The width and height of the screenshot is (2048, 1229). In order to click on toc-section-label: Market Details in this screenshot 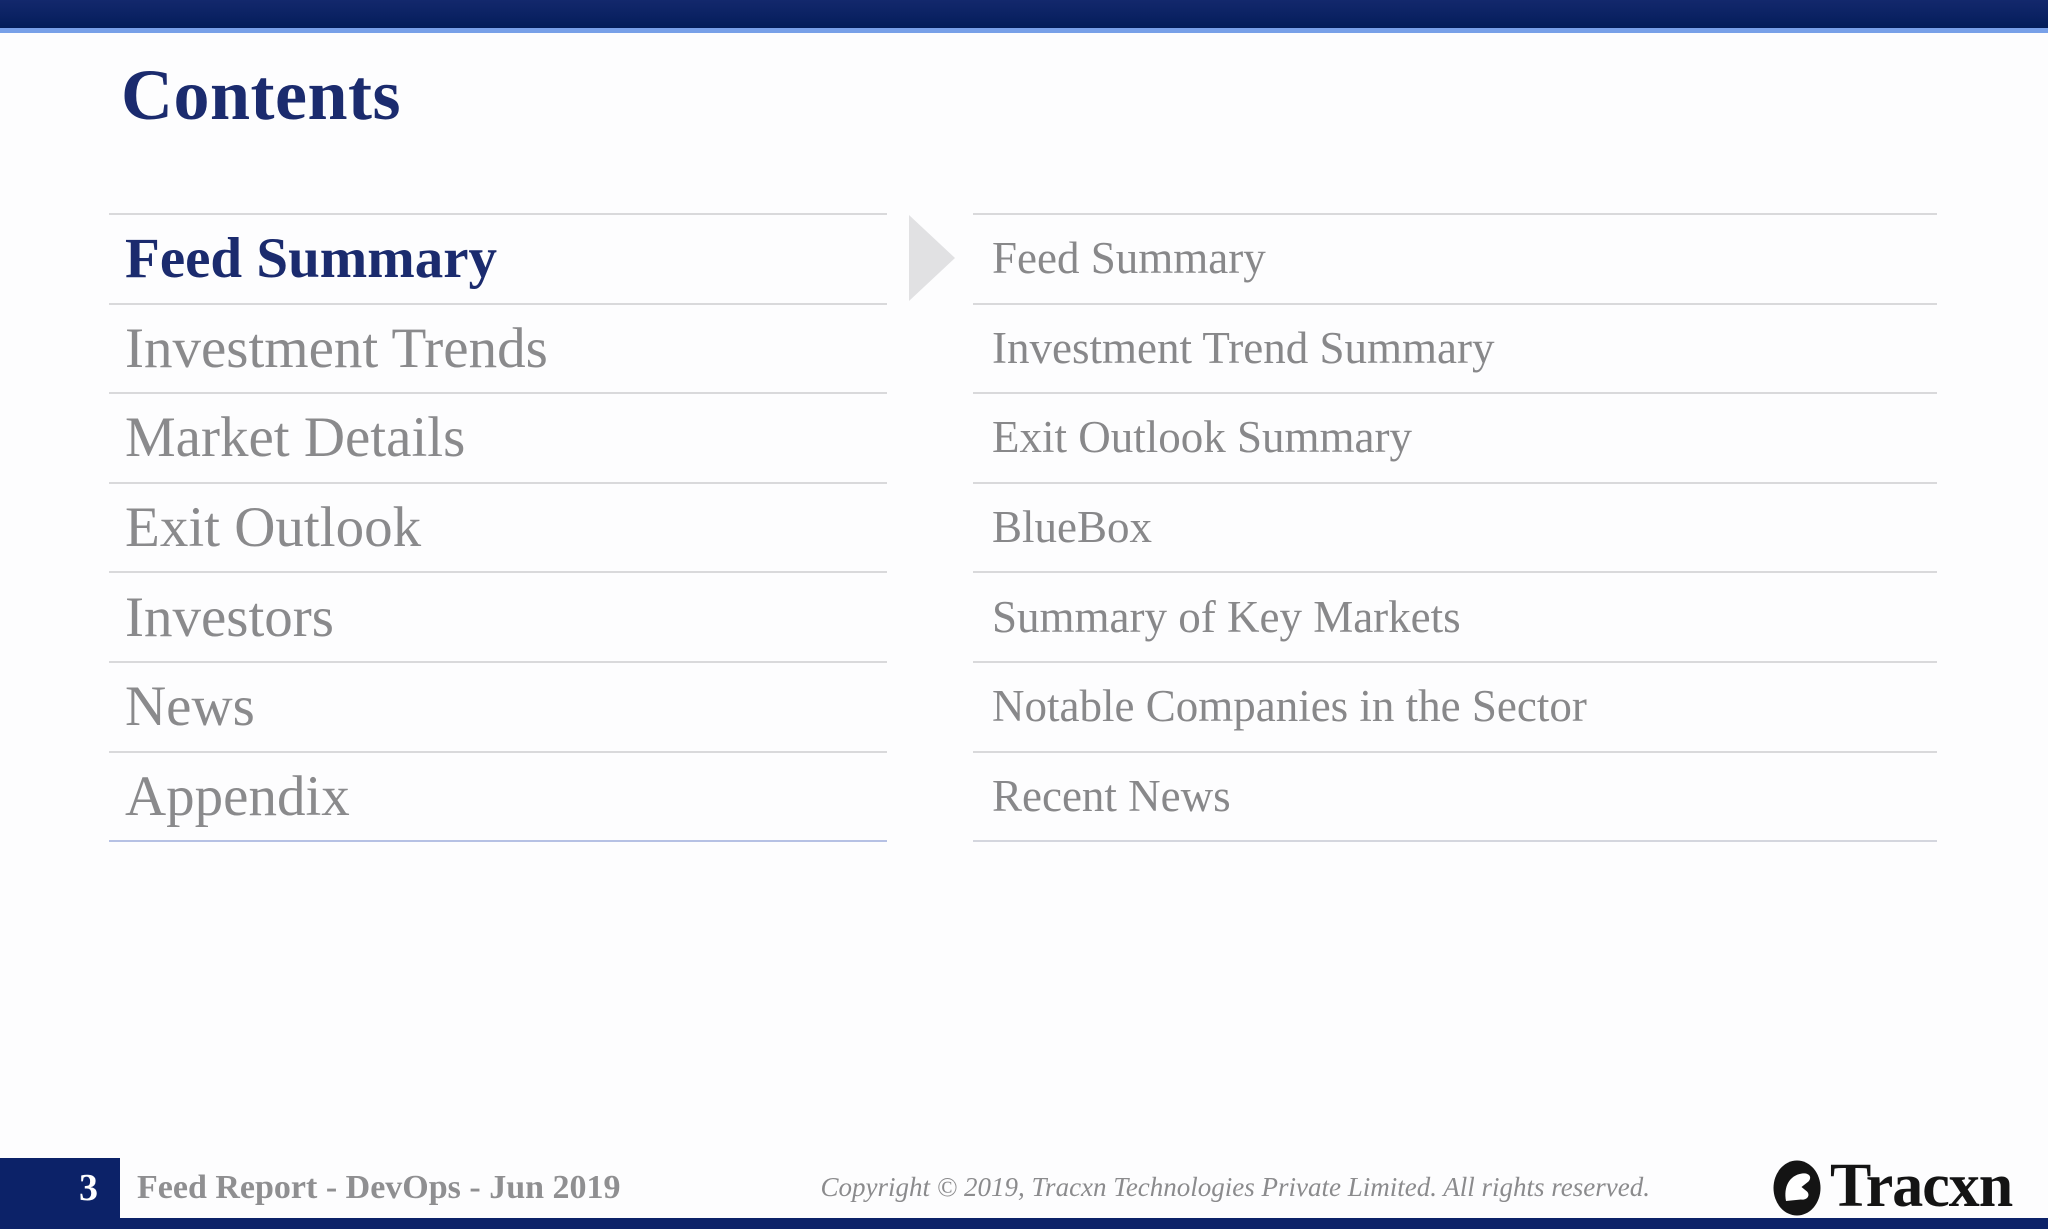, I will do `click(295, 438)`.